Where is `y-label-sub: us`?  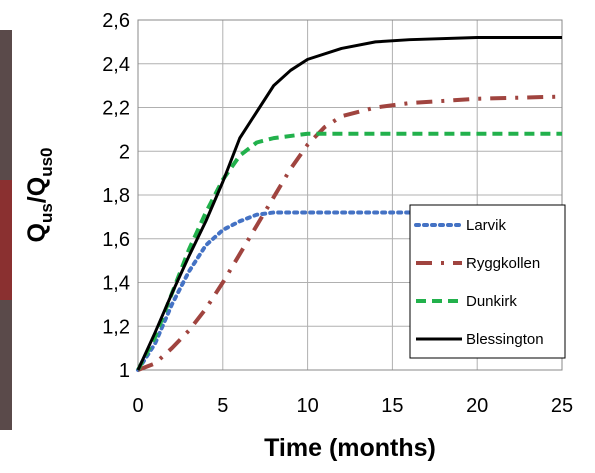 y-label-sub: us is located at coordinates (46, 213).